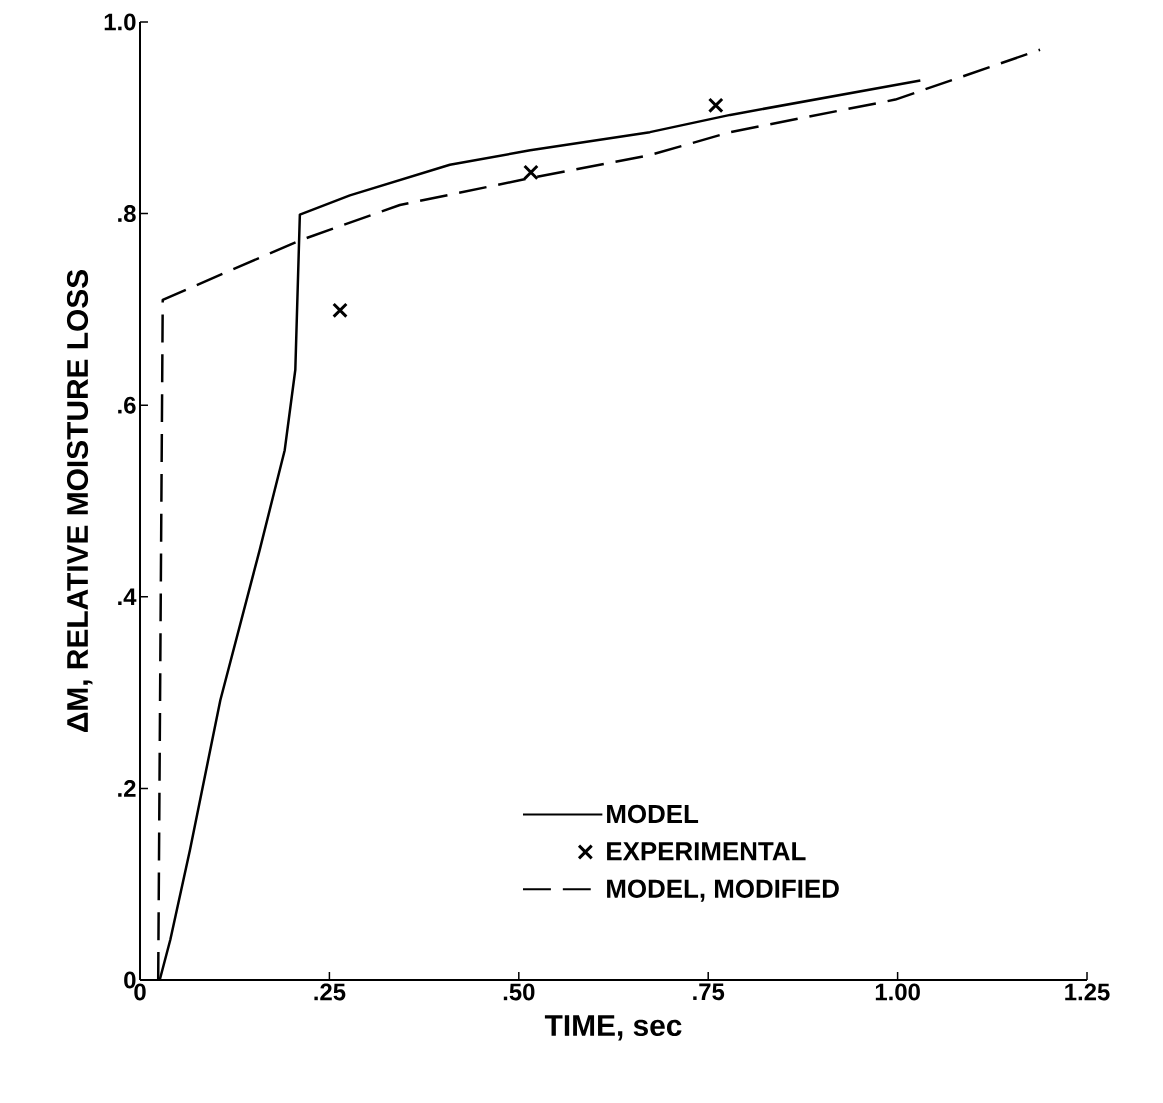 This screenshot has width=1163, height=1103. What do you see at coordinates (709, 992) in the screenshot?
I see `x-tick-label: .75` at bounding box center [709, 992].